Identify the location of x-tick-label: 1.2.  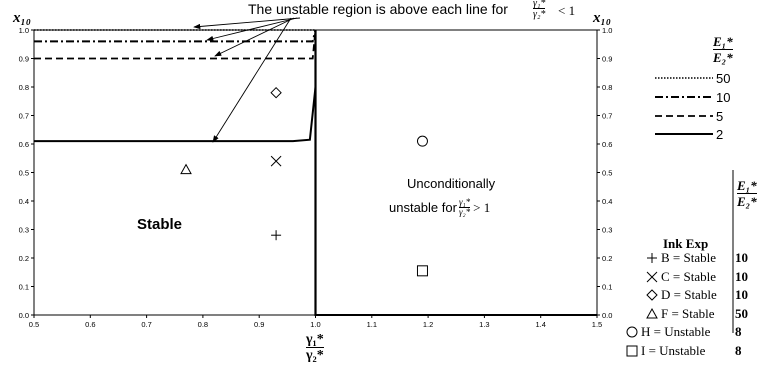
(428, 324).